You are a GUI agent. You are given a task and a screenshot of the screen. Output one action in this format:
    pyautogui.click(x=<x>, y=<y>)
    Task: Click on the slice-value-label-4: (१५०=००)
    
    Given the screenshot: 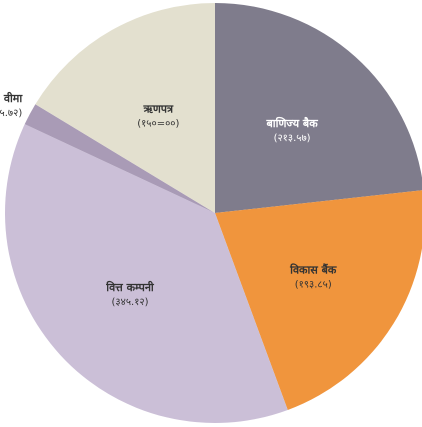 What is the action you would take?
    pyautogui.click(x=158, y=123)
    